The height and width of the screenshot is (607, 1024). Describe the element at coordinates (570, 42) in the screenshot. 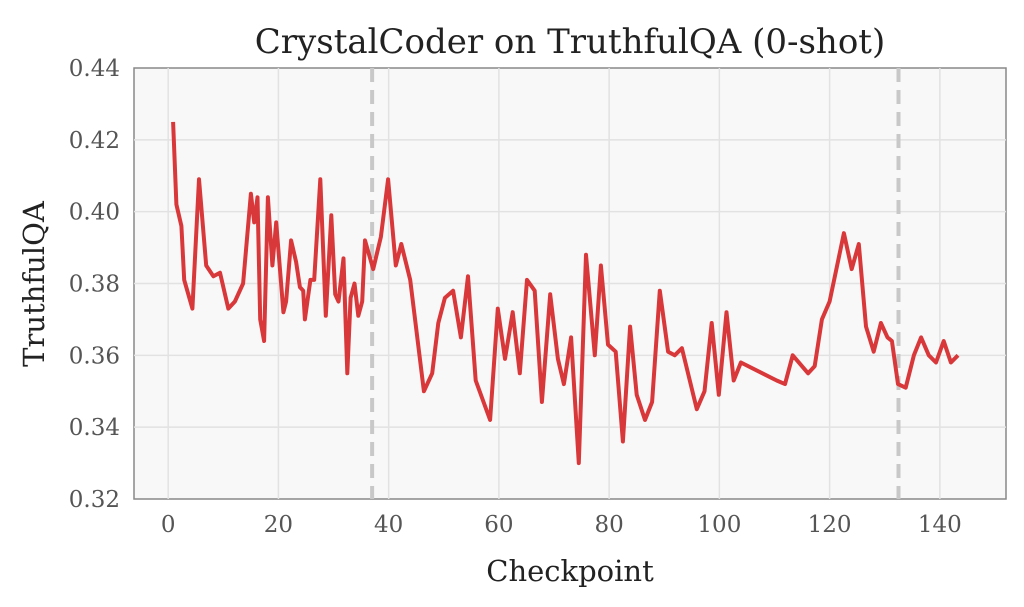

I see `chart-title: CrystalCoder on TruthfulQA (0-shot)` at that location.